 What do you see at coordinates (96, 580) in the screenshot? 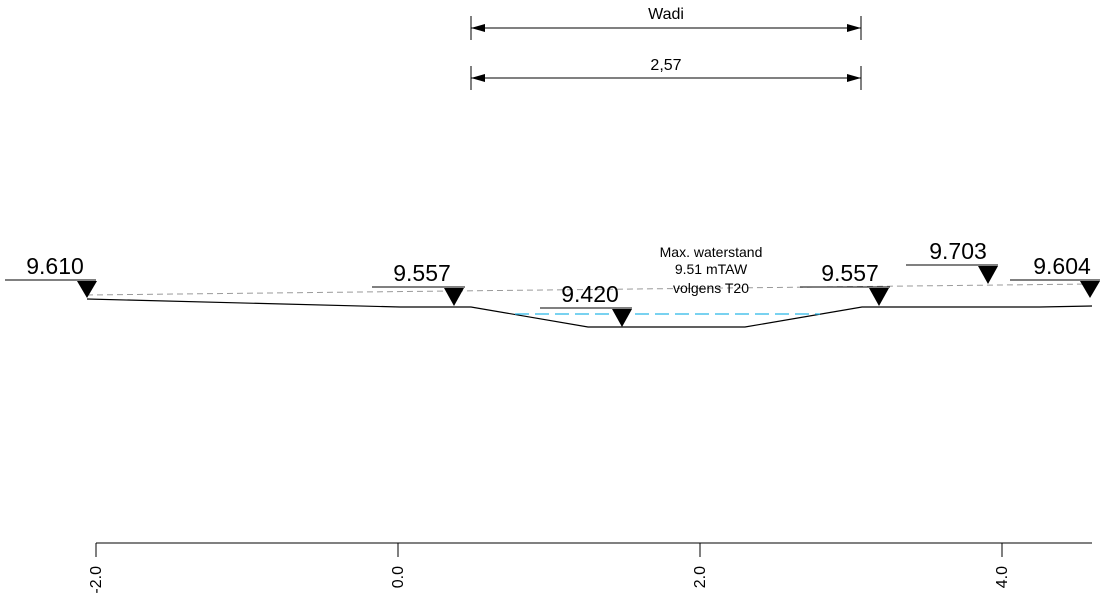
I see `axis-tick-label: -2.0` at bounding box center [96, 580].